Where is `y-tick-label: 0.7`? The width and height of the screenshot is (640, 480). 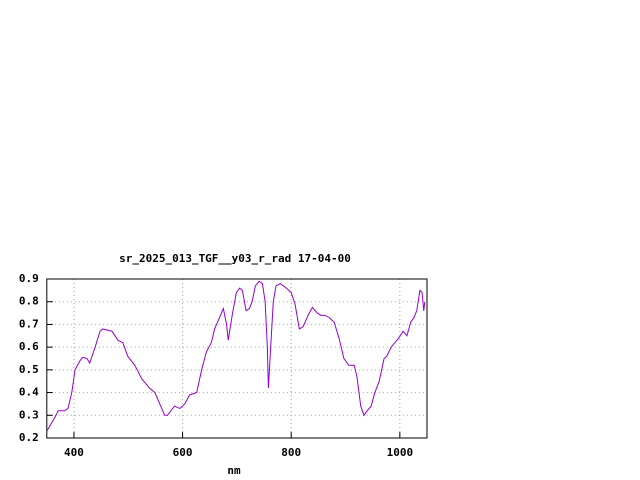 y-tick-label: 0.7 is located at coordinates (29, 323).